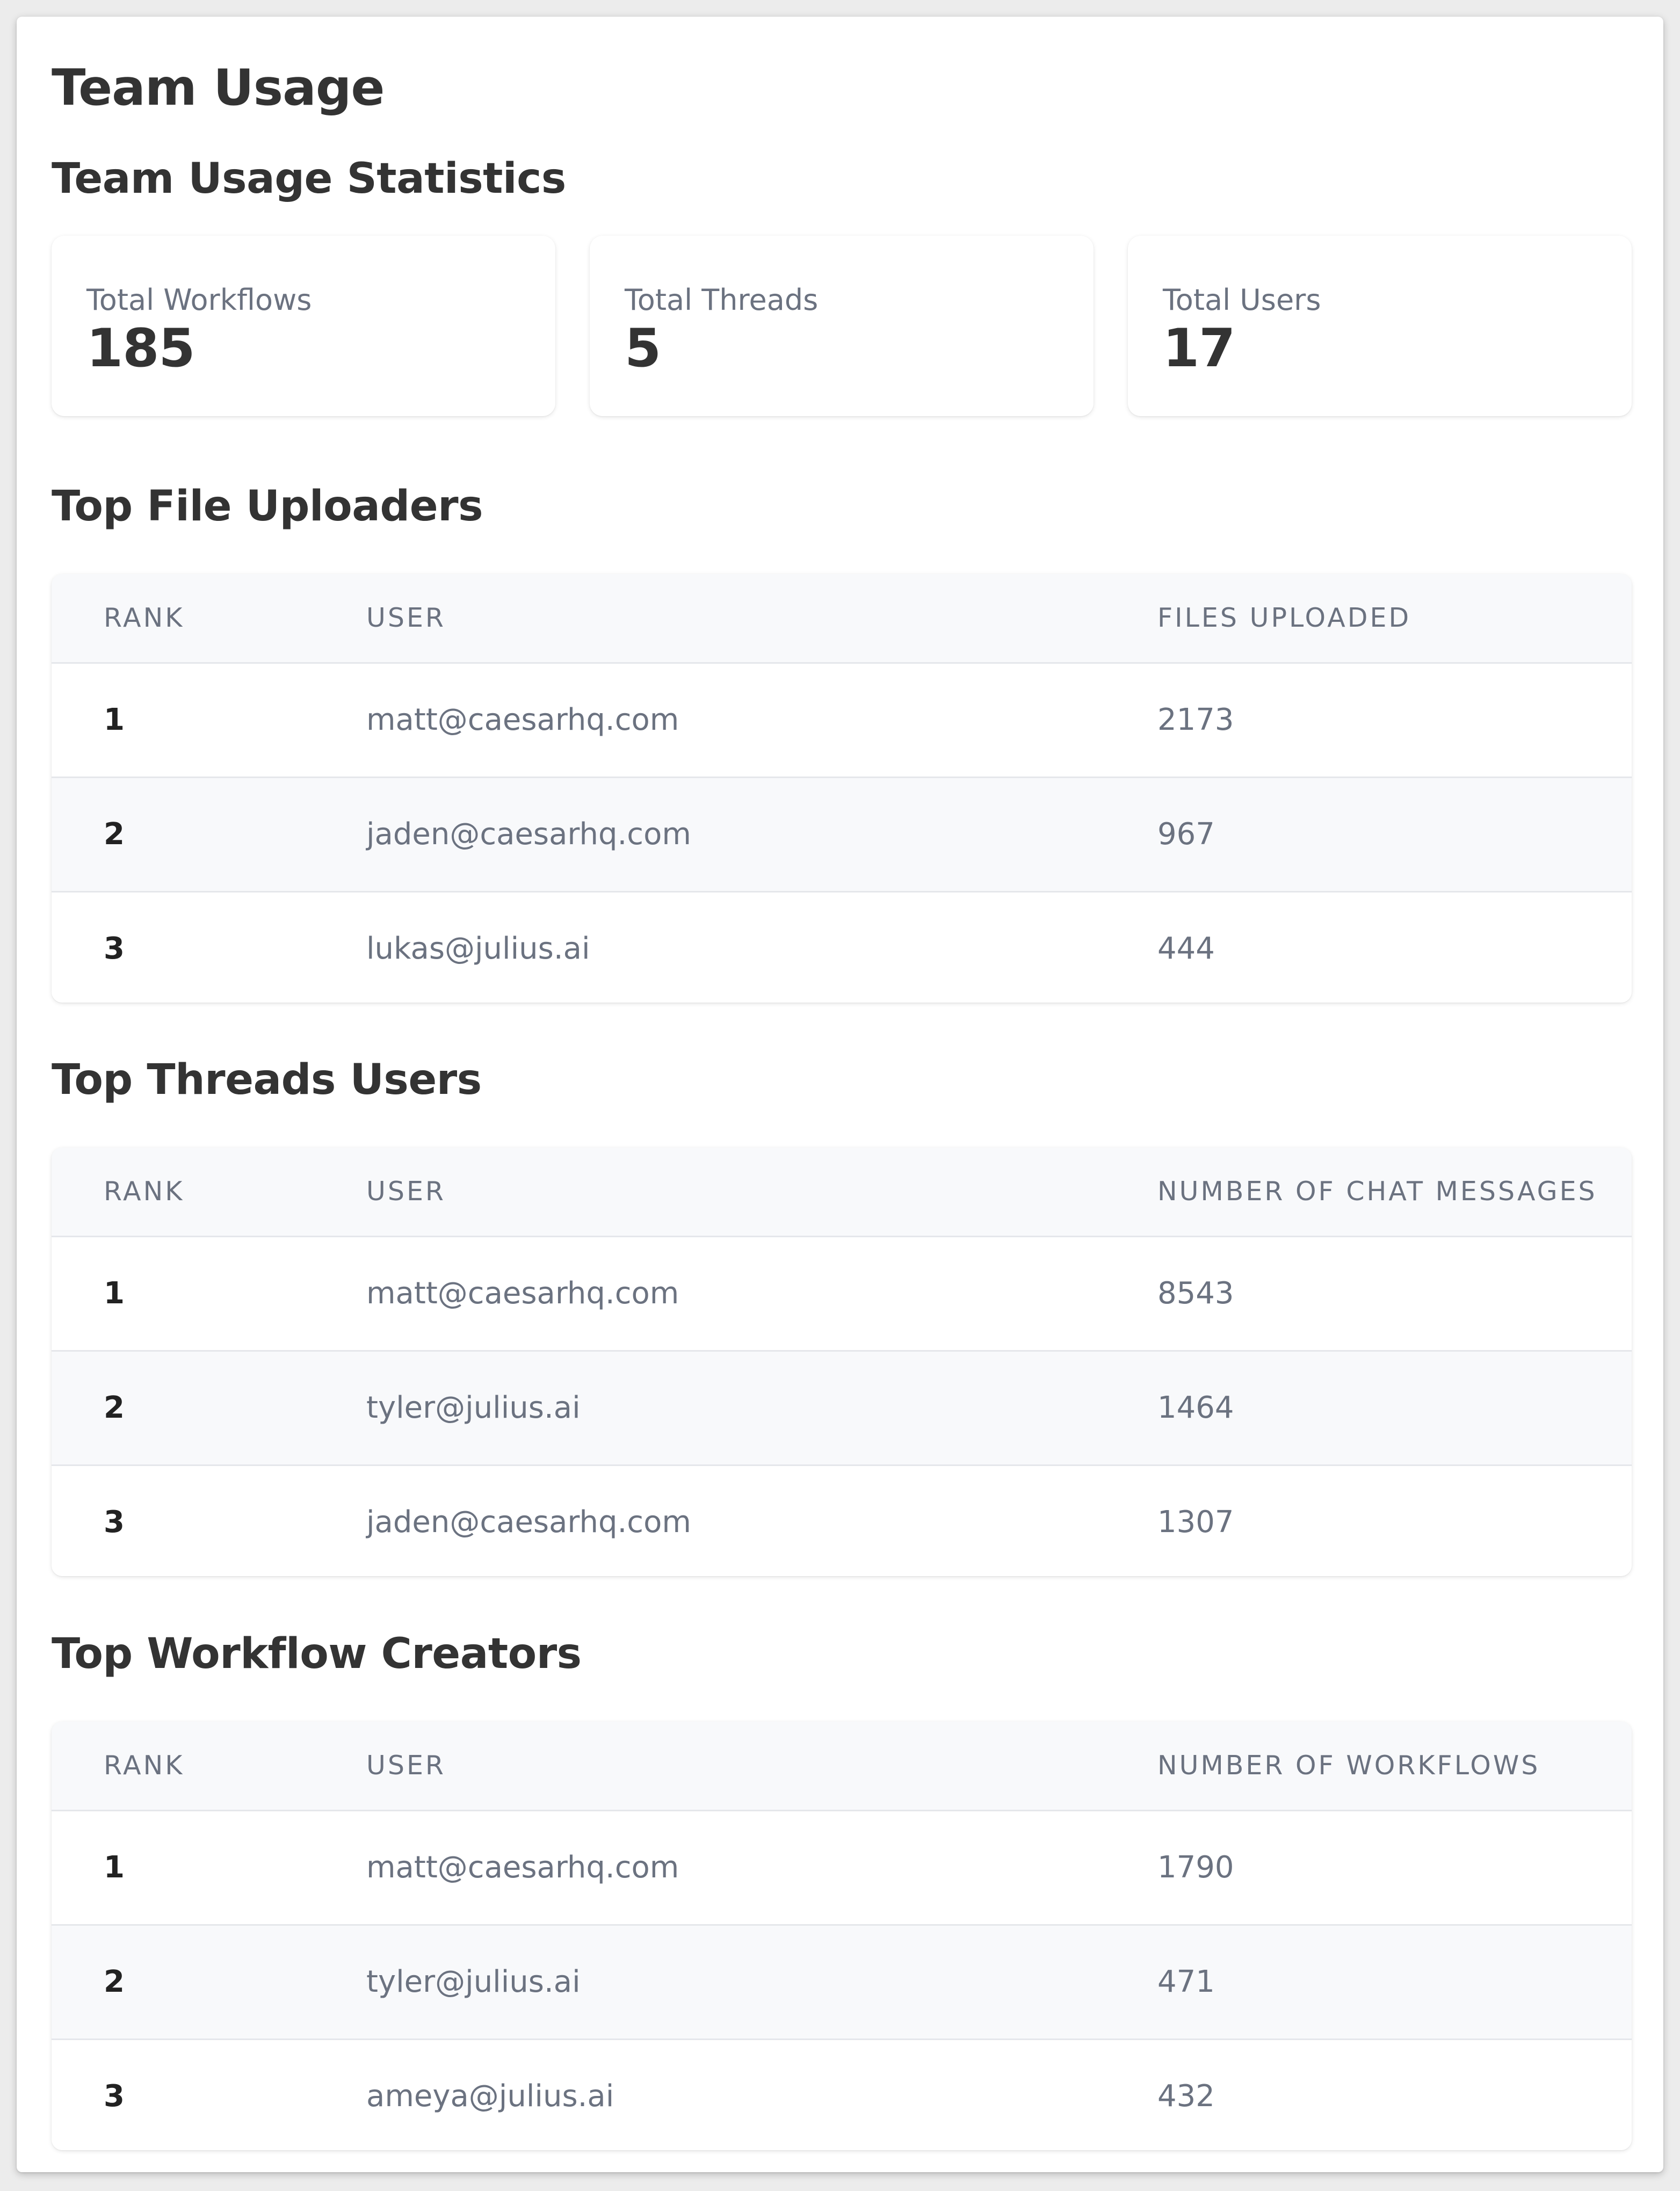 Image resolution: width=1680 pixels, height=2191 pixels. I want to click on stat-value: 17, so click(1199, 348).